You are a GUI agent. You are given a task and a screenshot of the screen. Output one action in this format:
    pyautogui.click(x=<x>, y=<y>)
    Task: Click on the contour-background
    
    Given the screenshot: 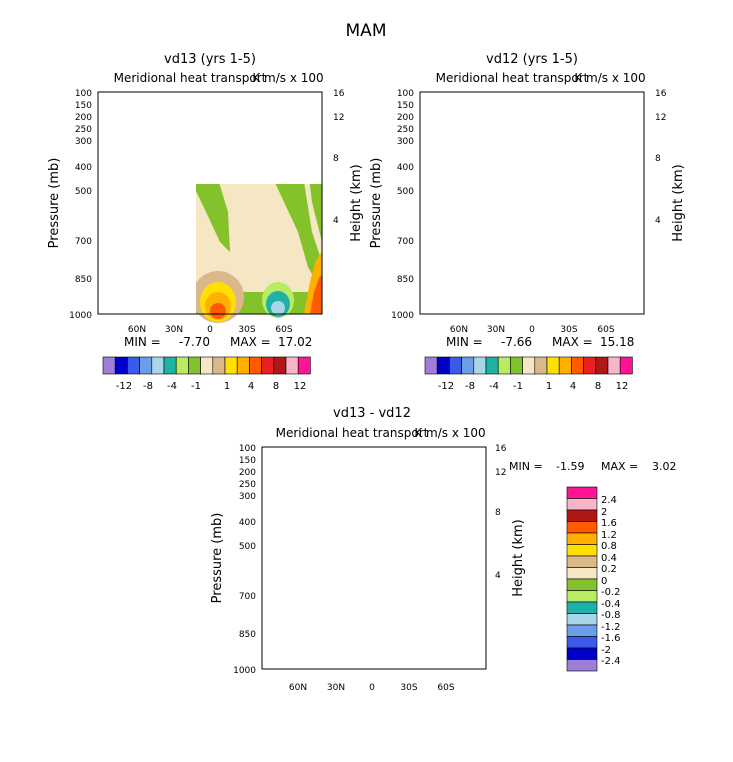 What is the action you would take?
    pyautogui.click(x=532, y=203)
    